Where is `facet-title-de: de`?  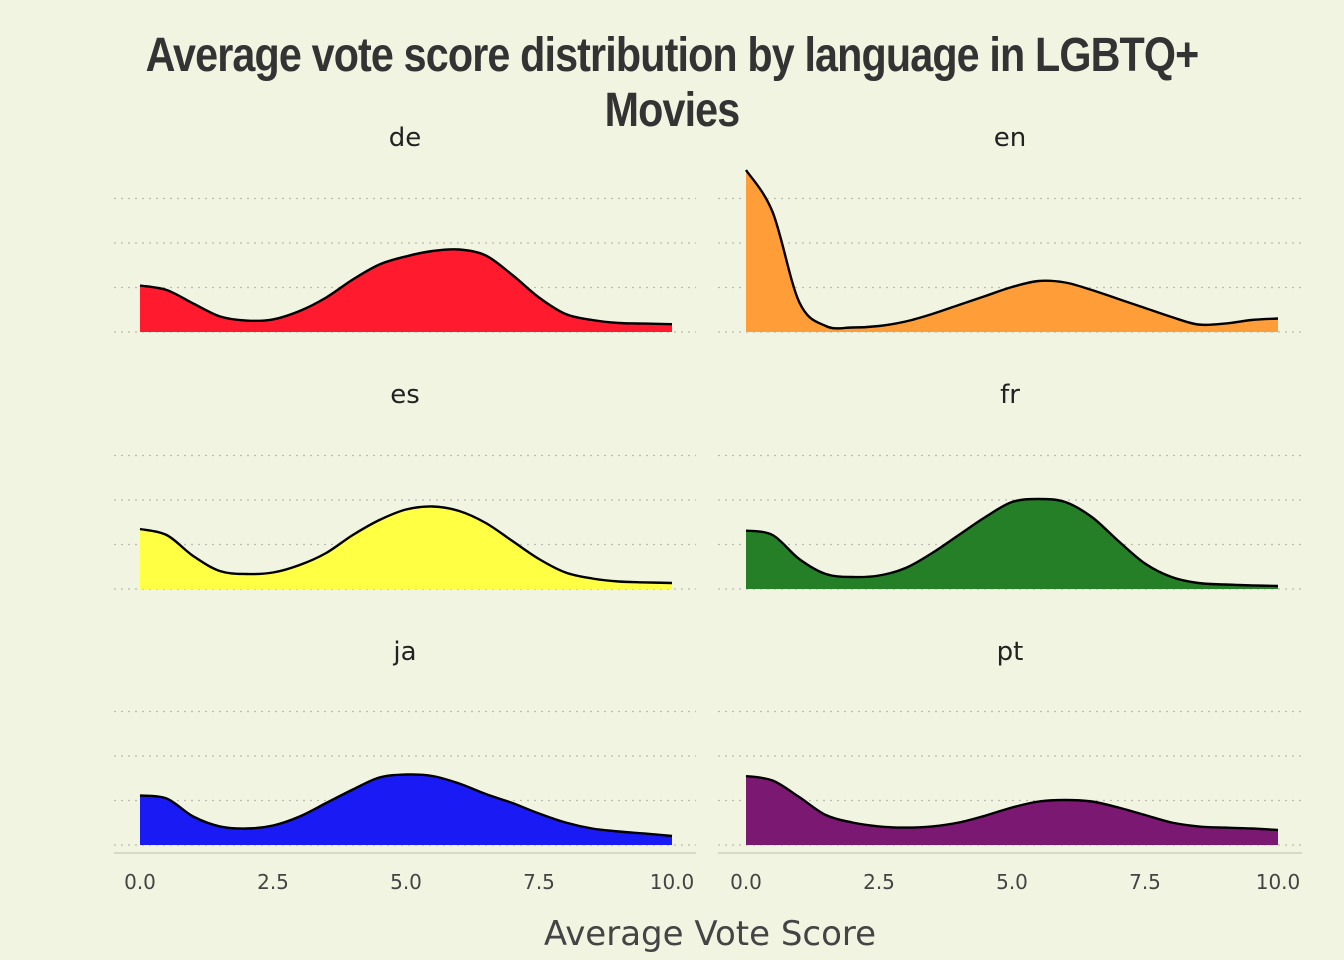
facet-title-de: de is located at coordinates (405, 138).